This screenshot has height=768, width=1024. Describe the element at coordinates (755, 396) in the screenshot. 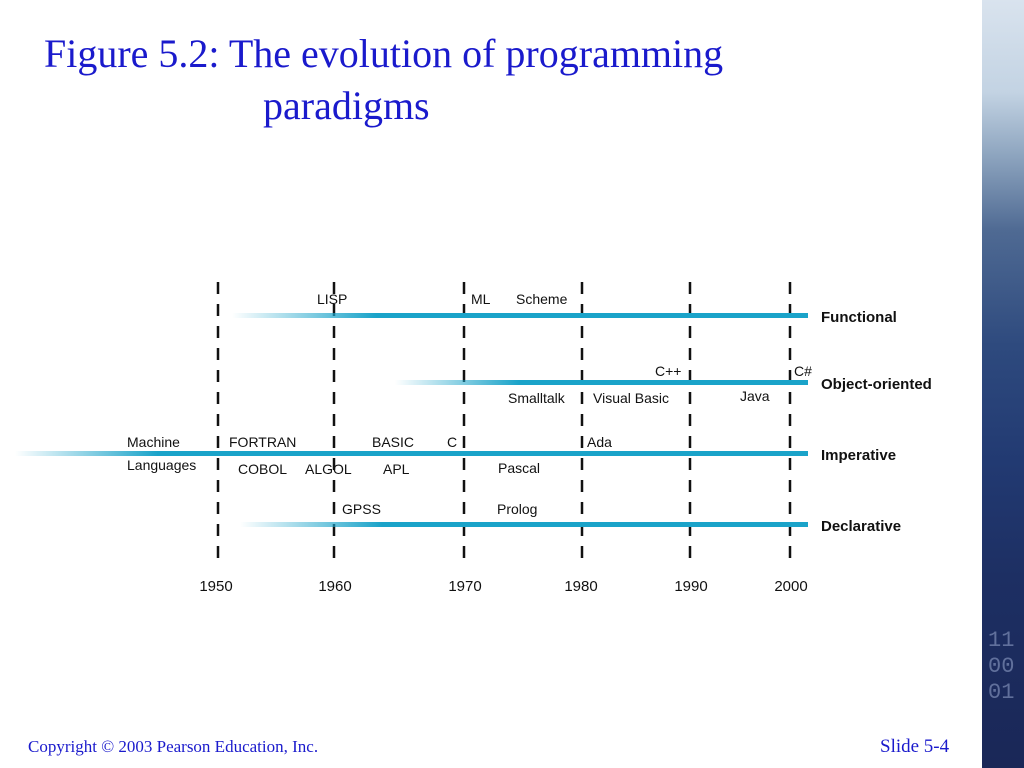

I see `language-java: Java` at that location.